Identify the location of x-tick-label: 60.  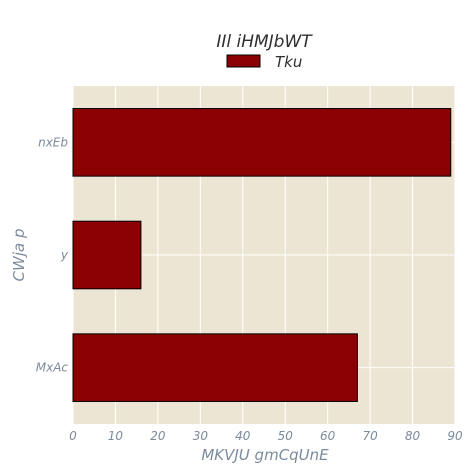
(328, 436).